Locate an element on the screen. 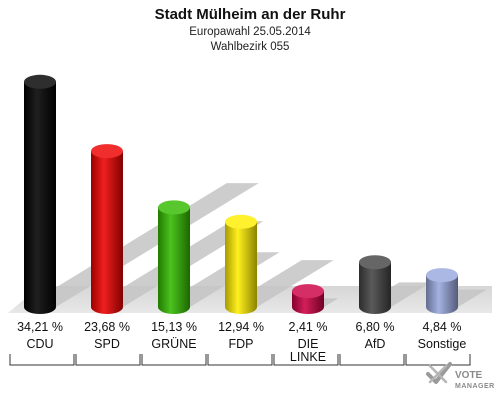  bar-top-cdu is located at coordinates (40, 81).